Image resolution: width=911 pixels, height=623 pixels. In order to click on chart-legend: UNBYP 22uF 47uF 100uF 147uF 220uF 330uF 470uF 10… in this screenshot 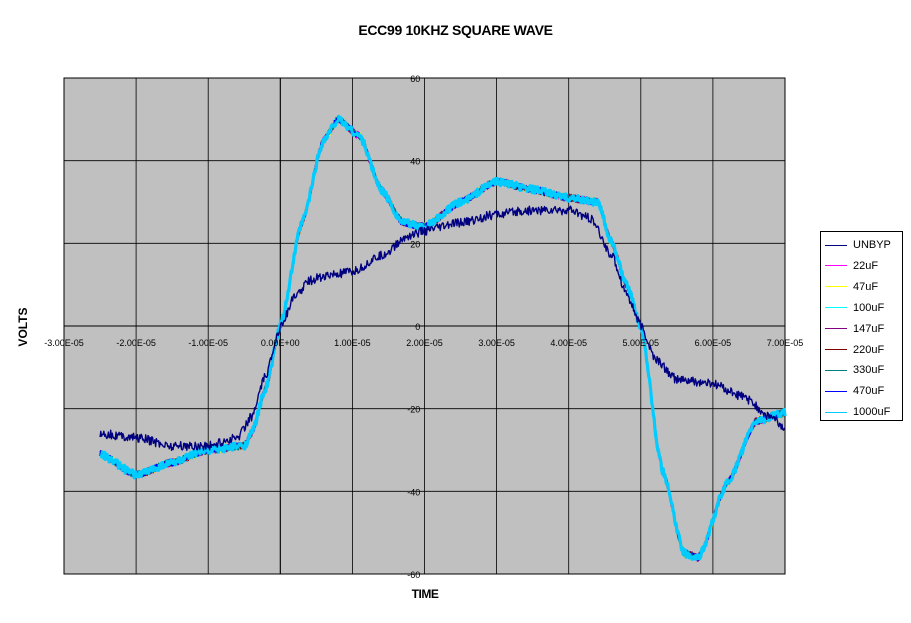, I will do `click(861, 326)`.